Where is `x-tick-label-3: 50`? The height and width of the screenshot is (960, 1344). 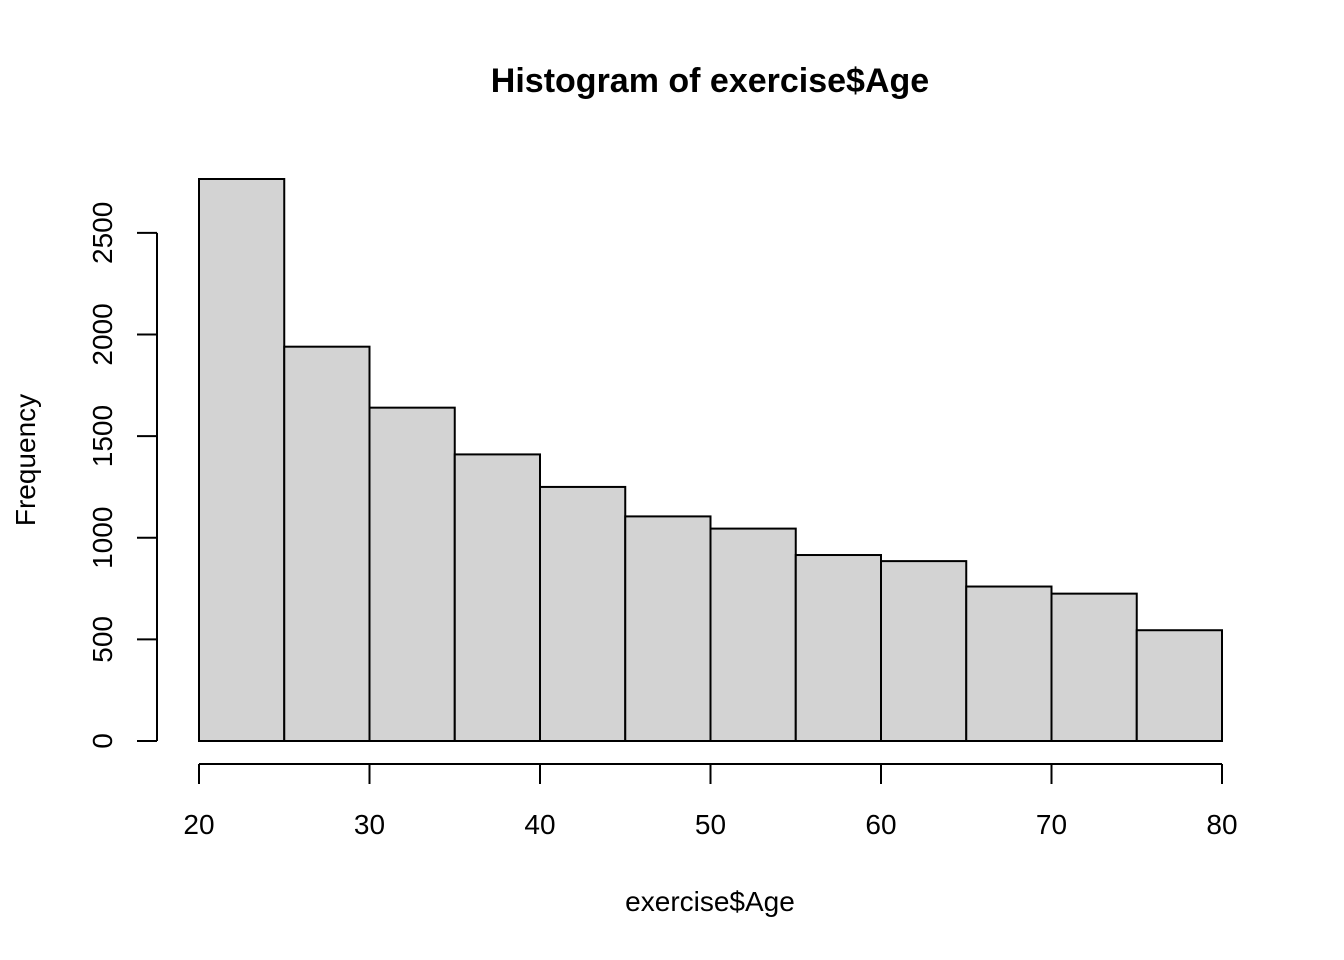 x-tick-label-3: 50 is located at coordinates (710, 824).